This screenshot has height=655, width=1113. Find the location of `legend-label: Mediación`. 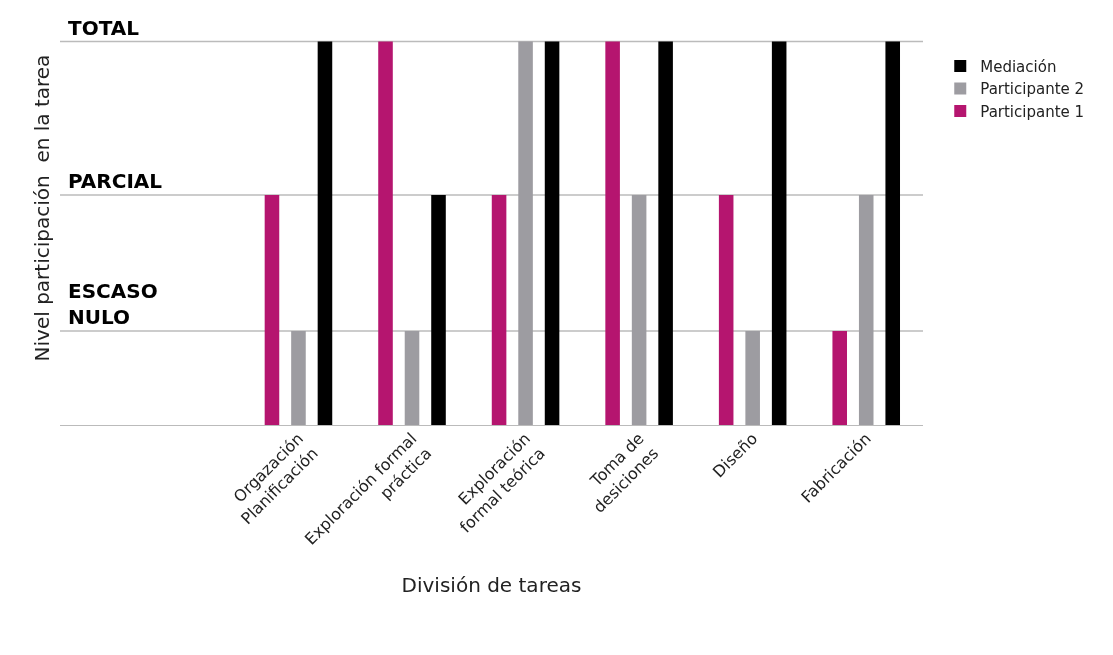

legend-label: Mediación is located at coordinates (1018, 66).